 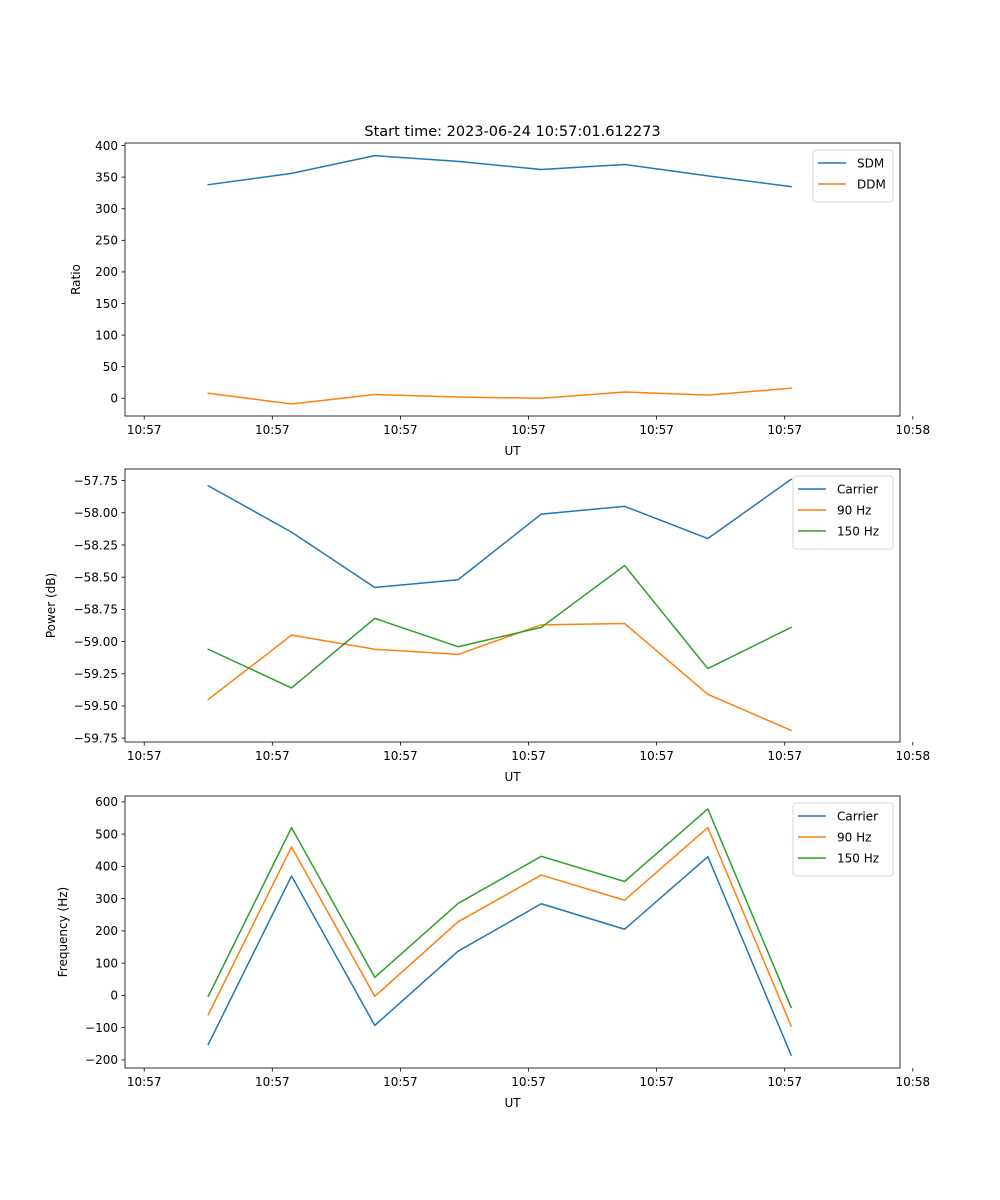 I want to click on y-tick-label: −57.75, so click(x=96, y=481).